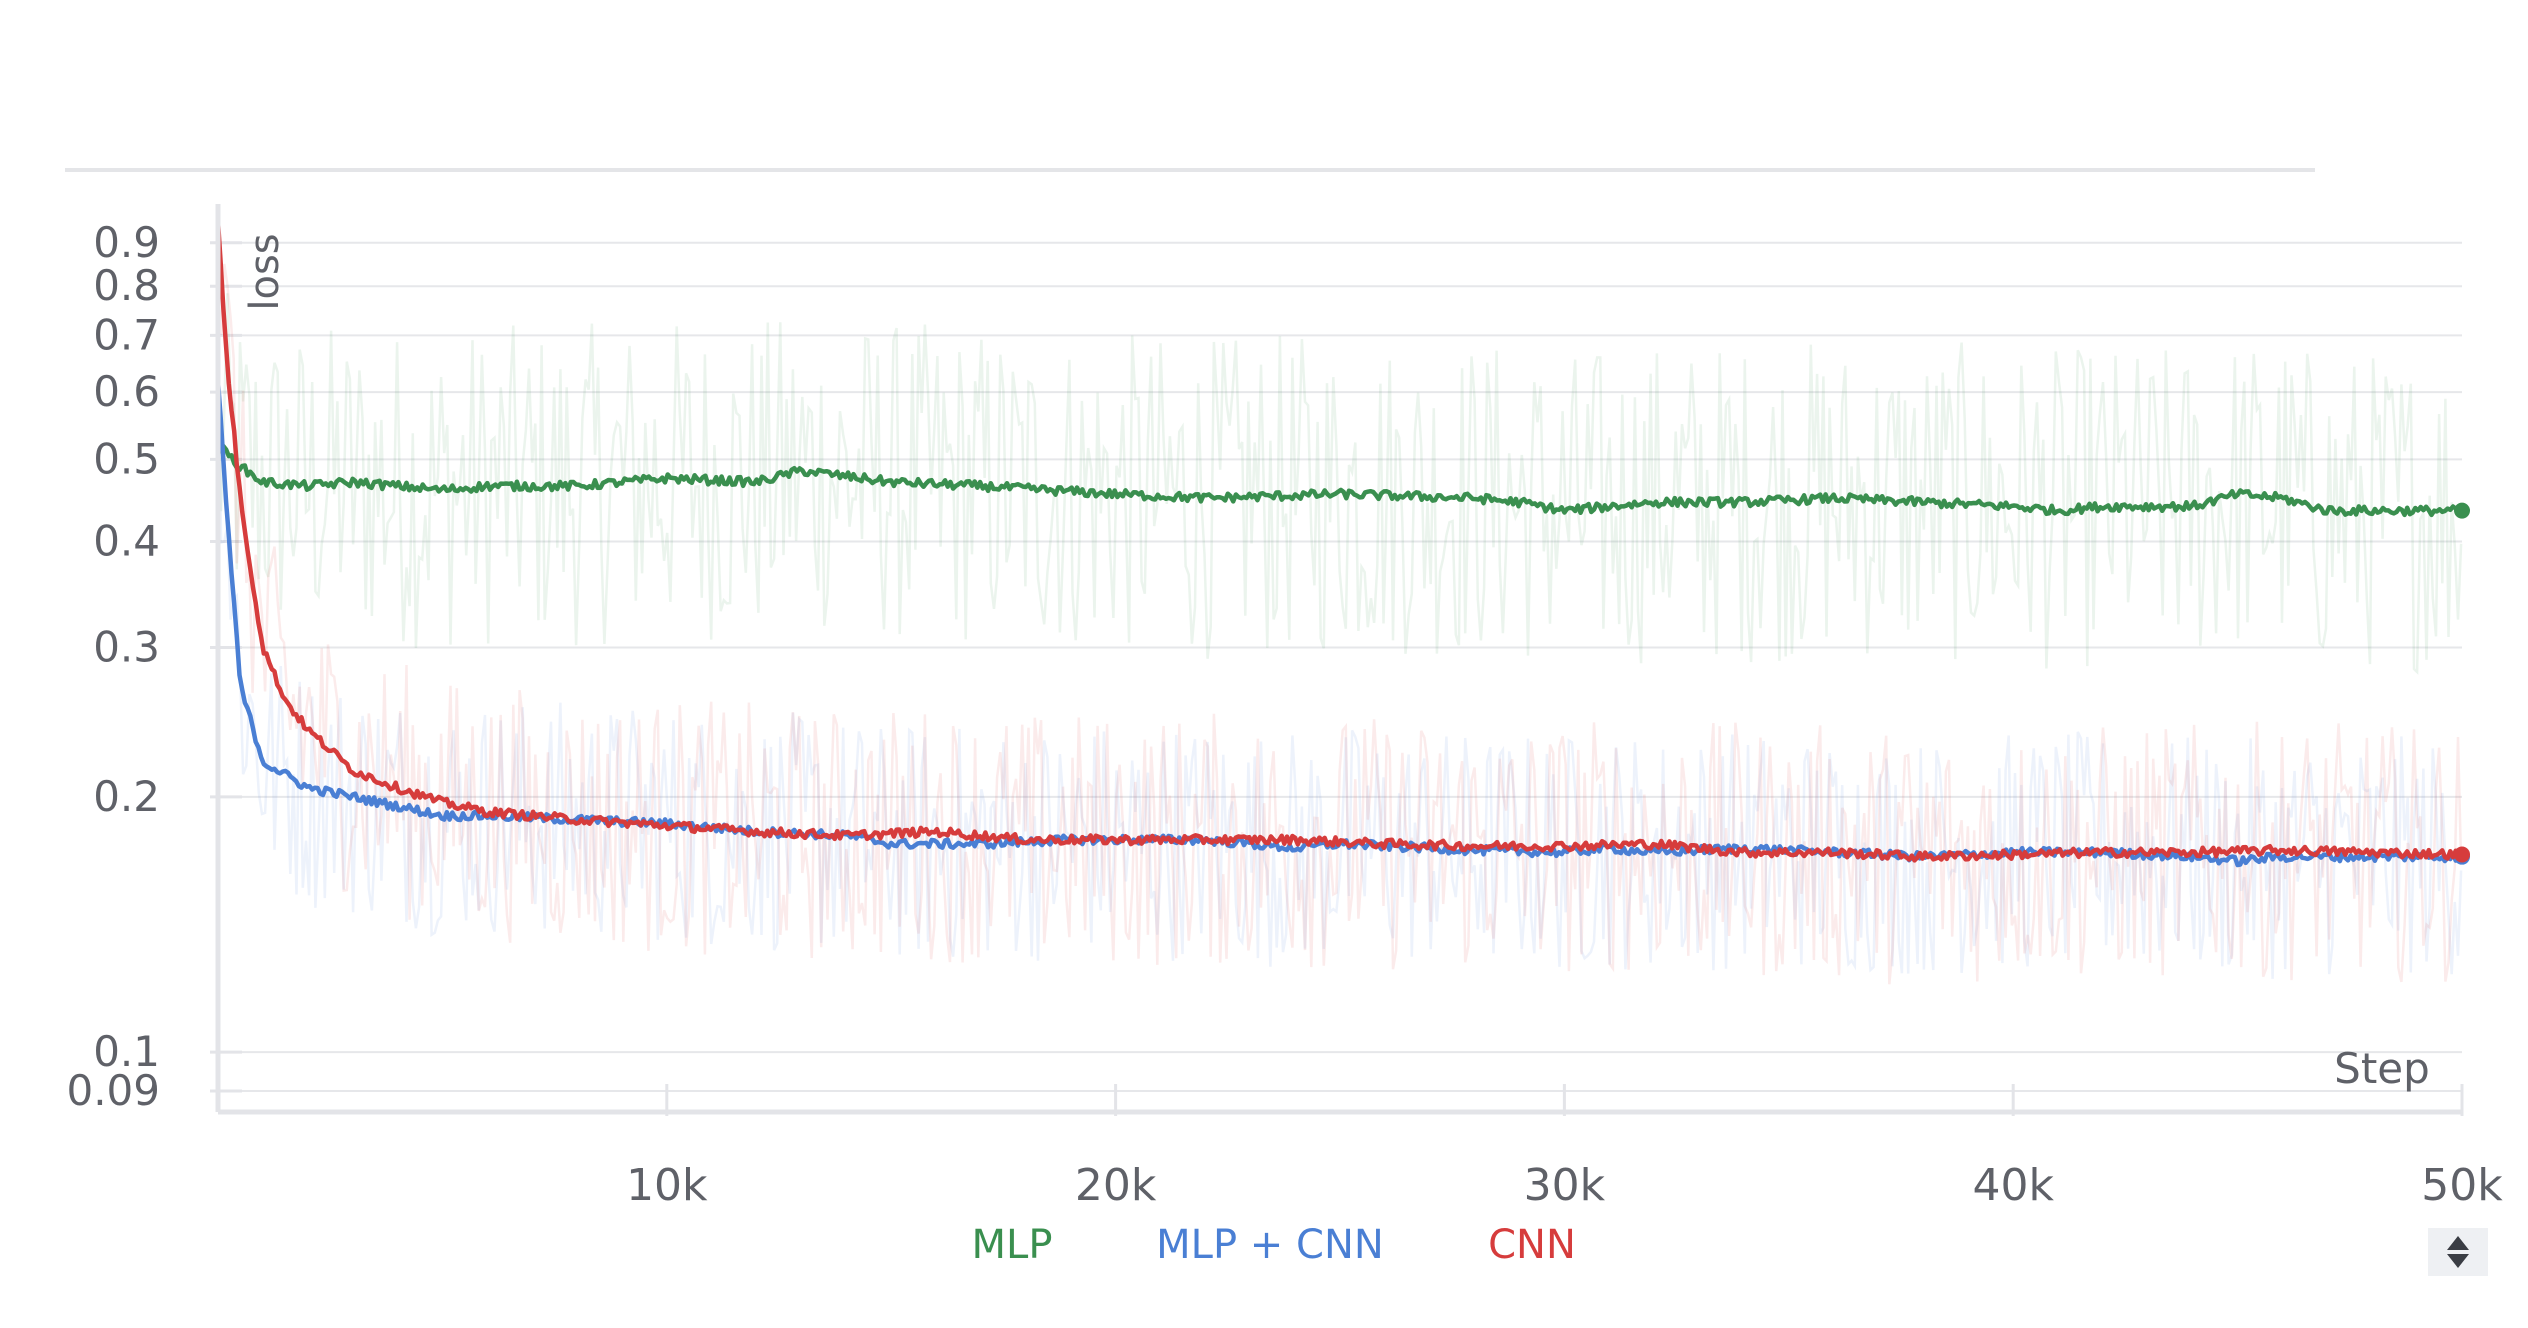 The image size is (2528, 1328). Describe the element at coordinates (126, 541) in the screenshot. I see `y-tick-label: 0.4` at that location.